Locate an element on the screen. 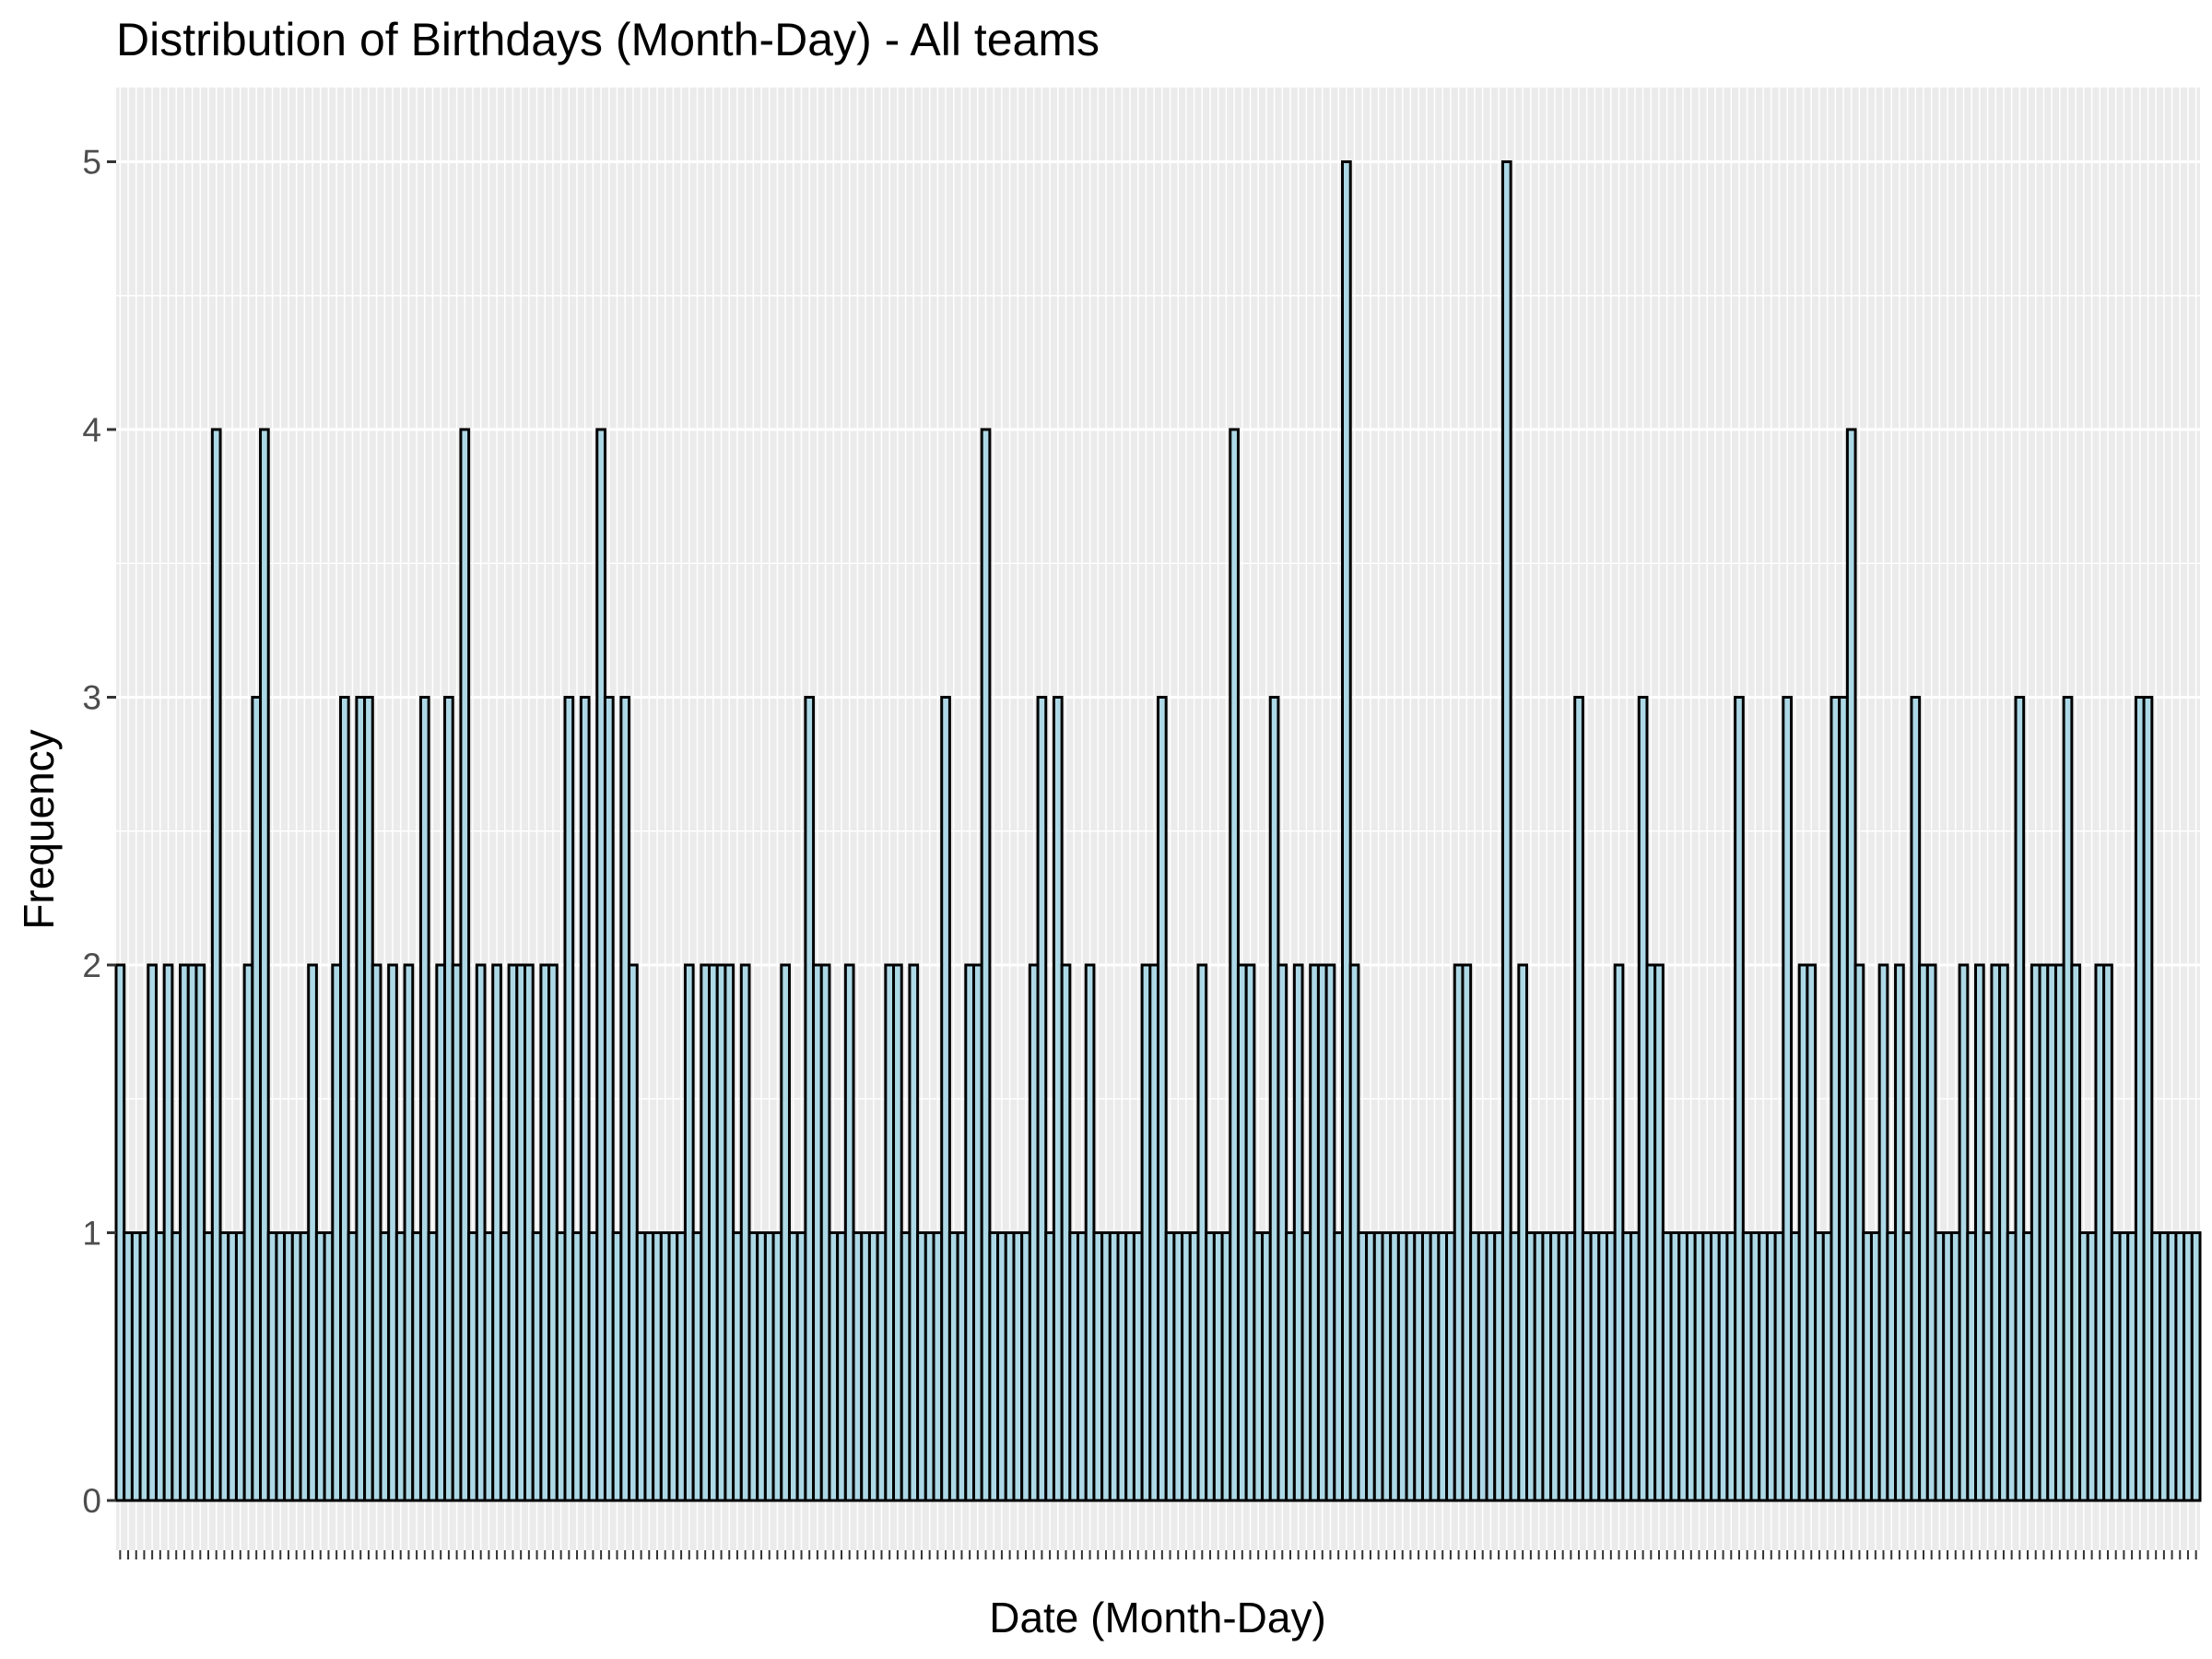 Image resolution: width=2212 pixels, height=1659 pixels. y-tick-label: 4 is located at coordinates (91, 430).